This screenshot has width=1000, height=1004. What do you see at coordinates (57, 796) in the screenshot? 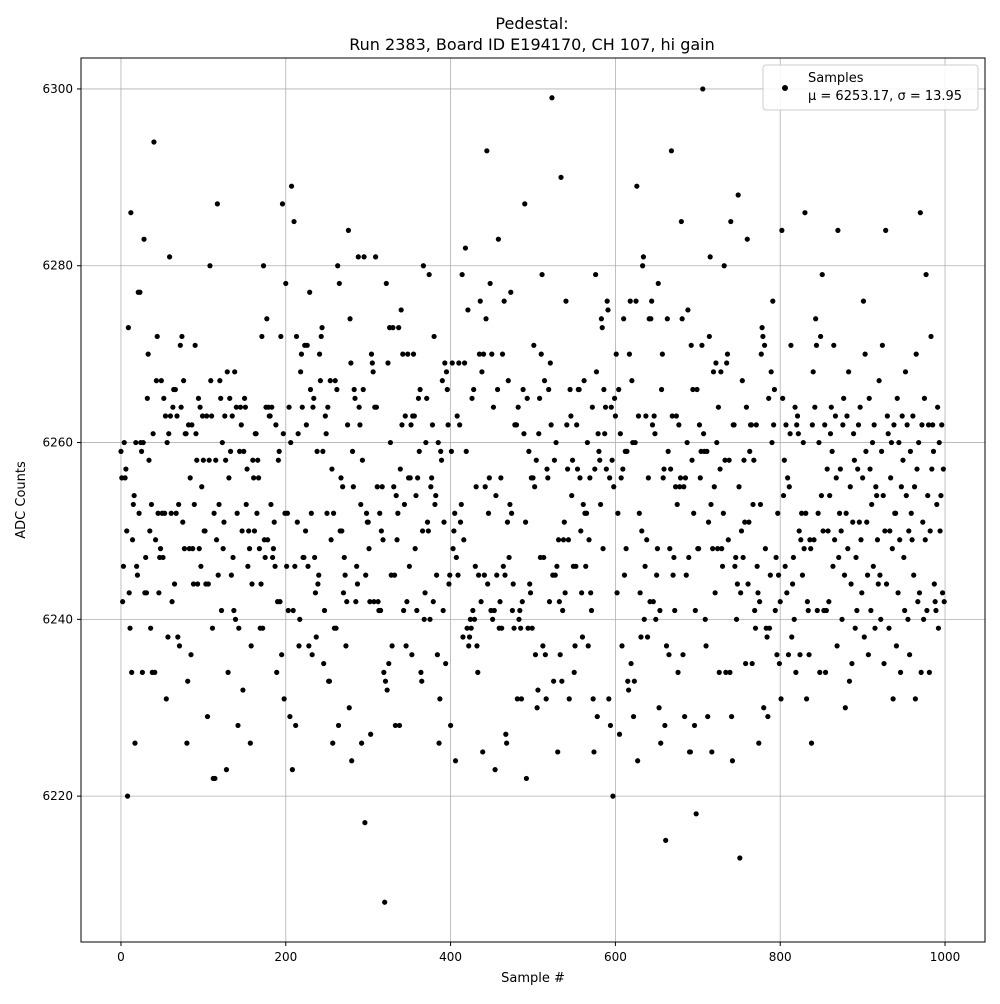
I see `y-tick-label: 6220` at bounding box center [57, 796].